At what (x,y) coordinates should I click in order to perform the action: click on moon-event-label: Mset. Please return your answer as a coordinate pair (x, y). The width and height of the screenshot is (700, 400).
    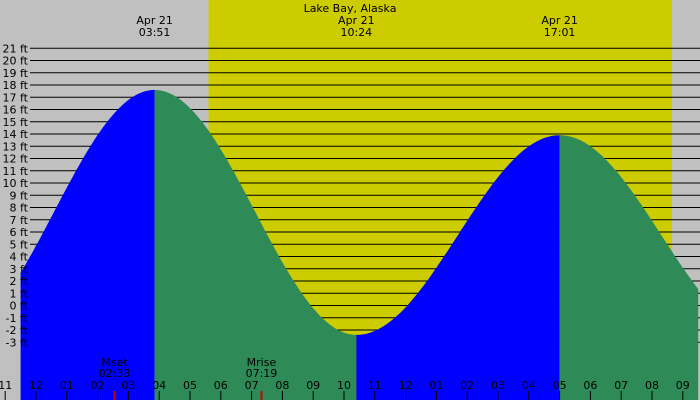
    Looking at the image, I should click on (114, 362).